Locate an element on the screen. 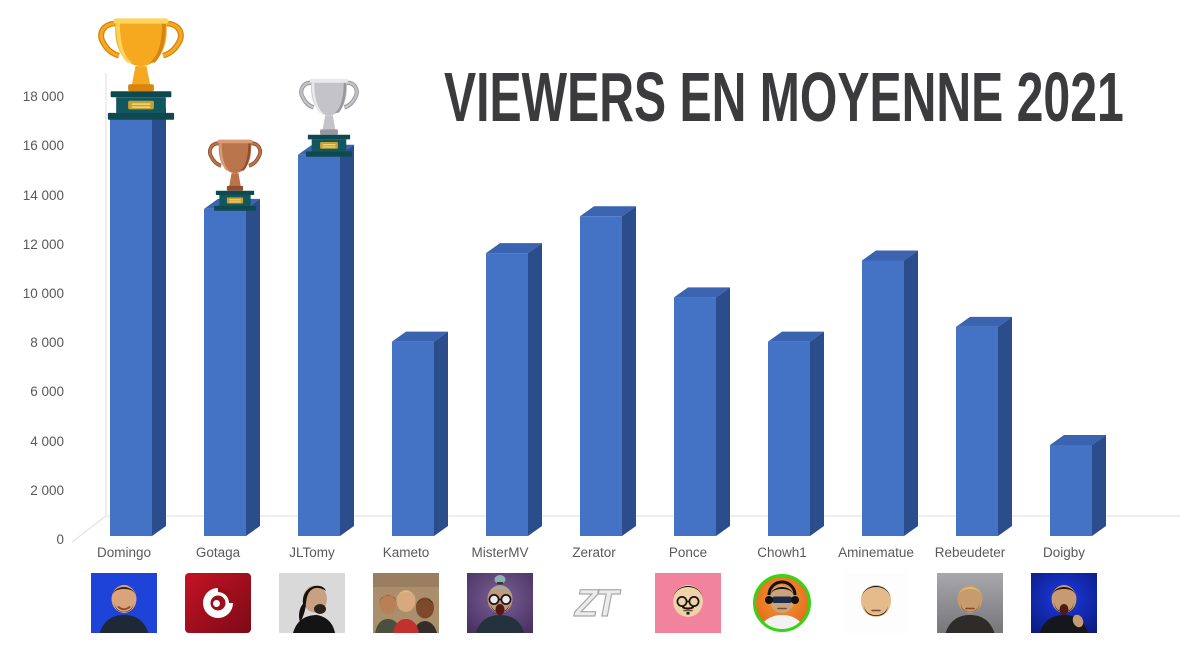 The width and height of the screenshot is (1180, 671). y-axis-tick-label: 18 000 is located at coordinates (43, 97).